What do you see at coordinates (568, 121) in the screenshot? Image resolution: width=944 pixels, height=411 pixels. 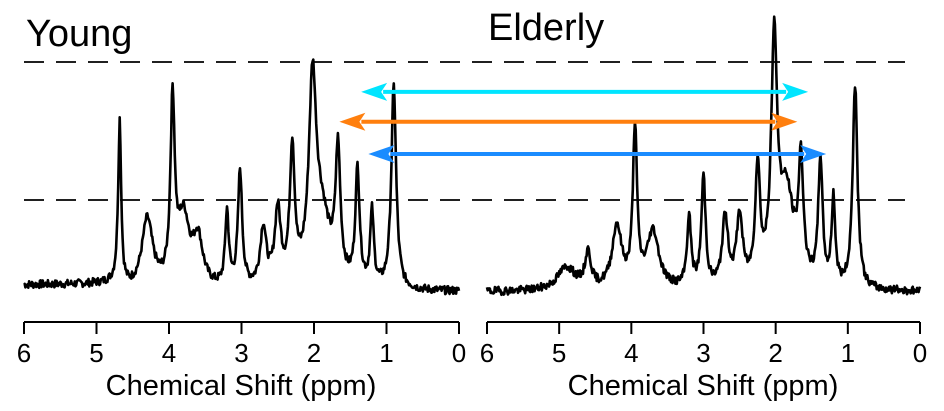 I see `arrow-orange` at bounding box center [568, 121].